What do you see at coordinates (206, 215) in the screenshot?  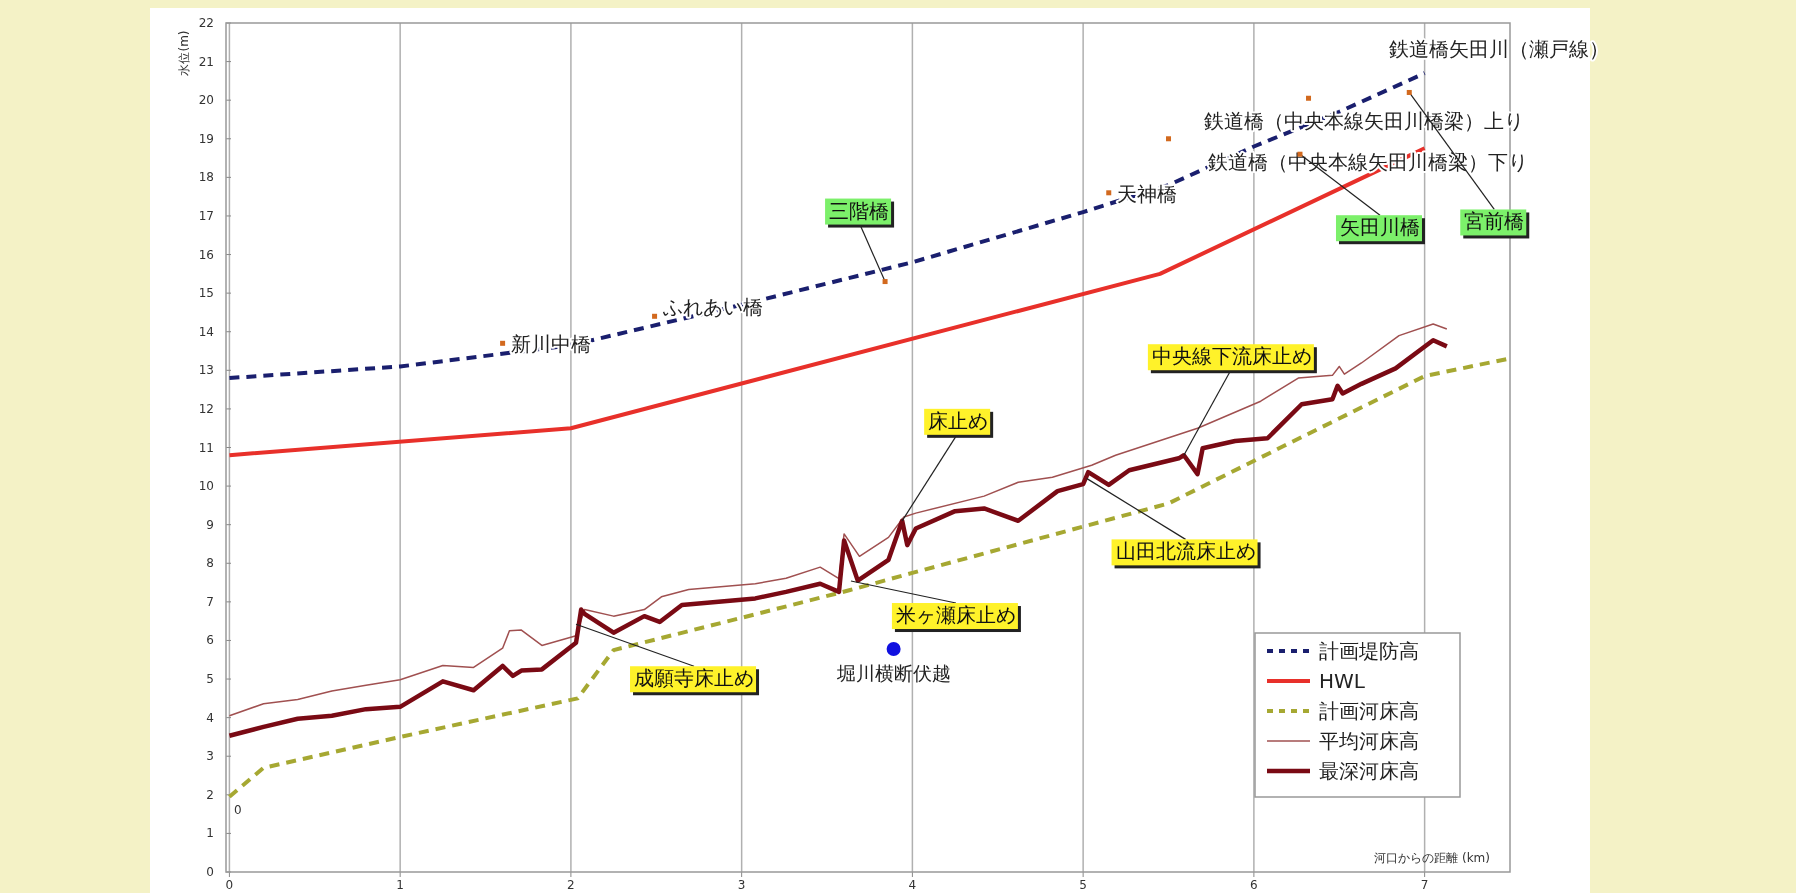 I see `y-tick-label: 17` at bounding box center [206, 215].